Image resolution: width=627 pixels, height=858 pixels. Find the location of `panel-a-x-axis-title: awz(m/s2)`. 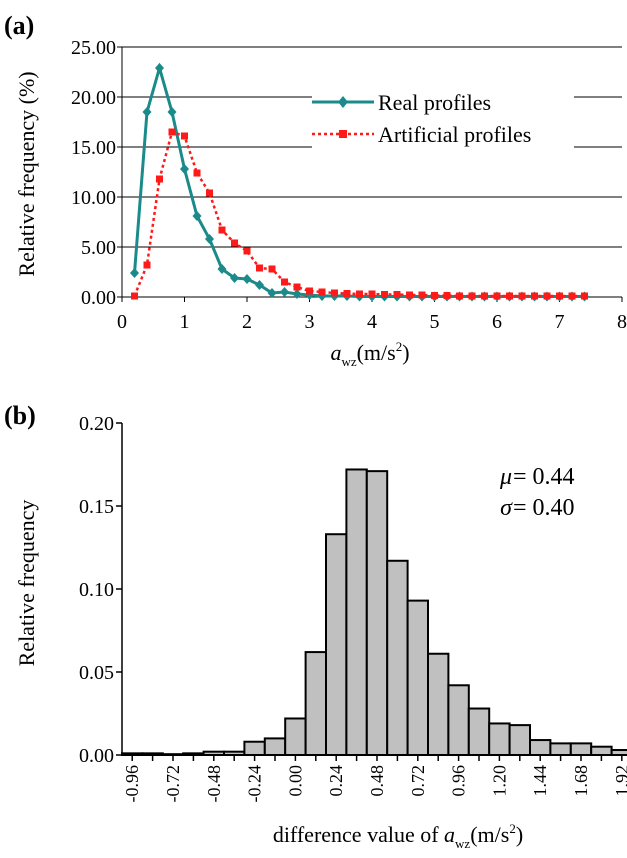

panel-a-x-axis-title: awz(m/s2) is located at coordinates (369, 354).